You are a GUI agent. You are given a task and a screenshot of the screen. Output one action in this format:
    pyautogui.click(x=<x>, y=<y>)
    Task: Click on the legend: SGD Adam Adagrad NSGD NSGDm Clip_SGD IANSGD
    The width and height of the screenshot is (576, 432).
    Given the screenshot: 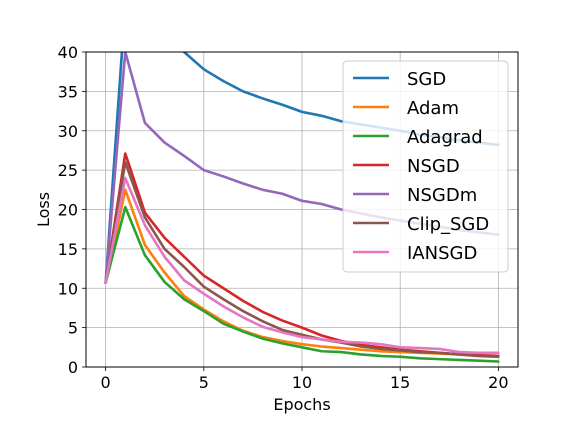 What is the action you would take?
    pyautogui.click(x=425, y=166)
    